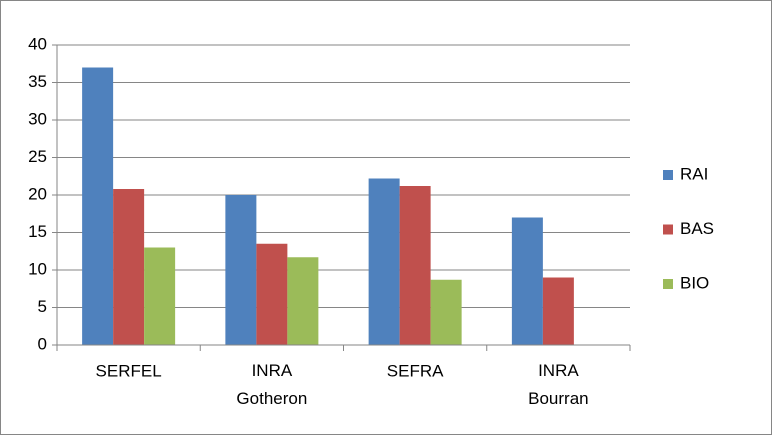  What do you see at coordinates (37, 231) in the screenshot?
I see `y-tick-label: 15` at bounding box center [37, 231].